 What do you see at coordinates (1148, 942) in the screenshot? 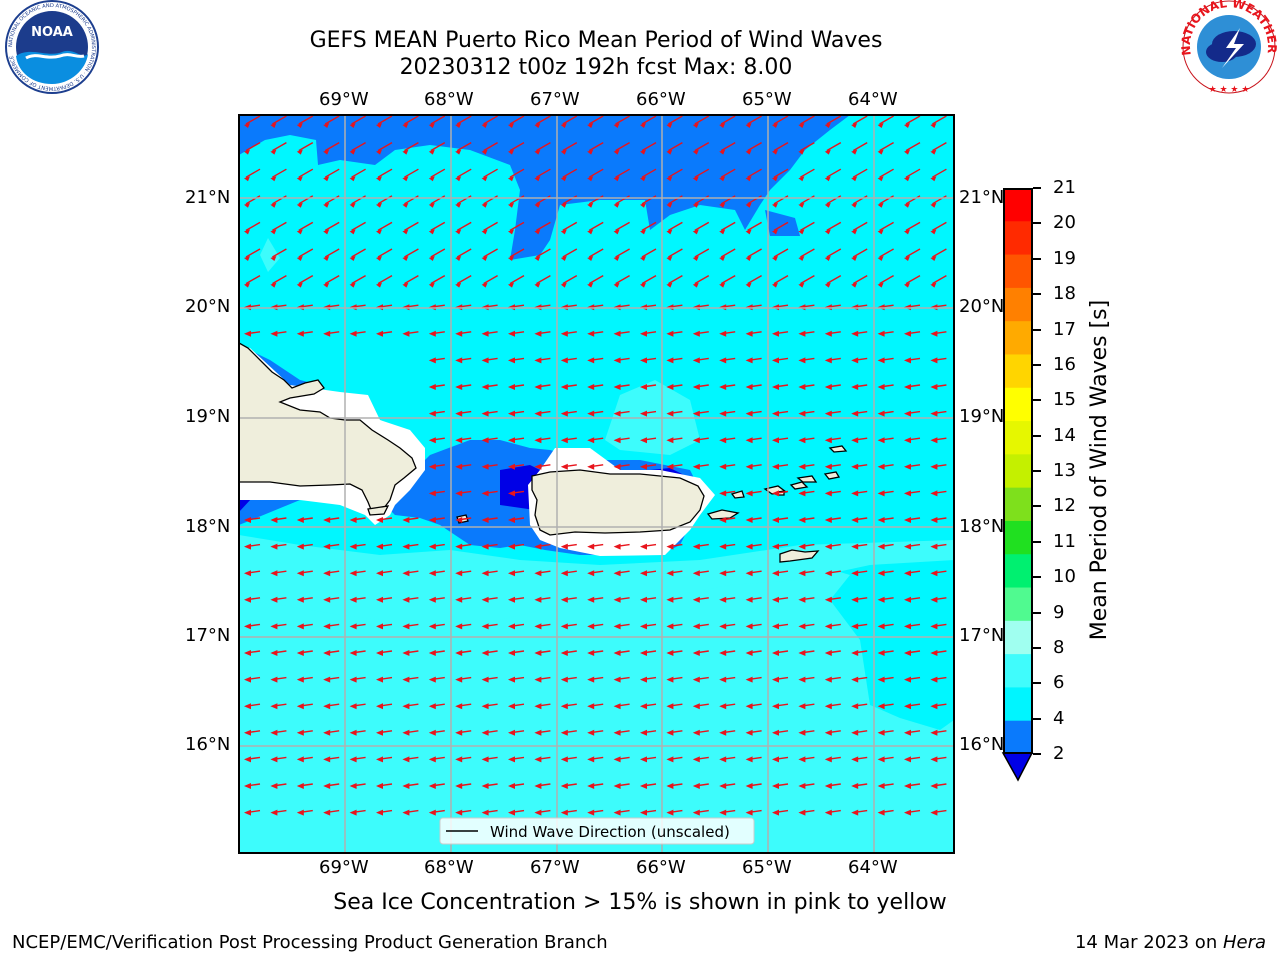
I see `footer-date-text: 14 Mar 2023 on` at bounding box center [1148, 942].